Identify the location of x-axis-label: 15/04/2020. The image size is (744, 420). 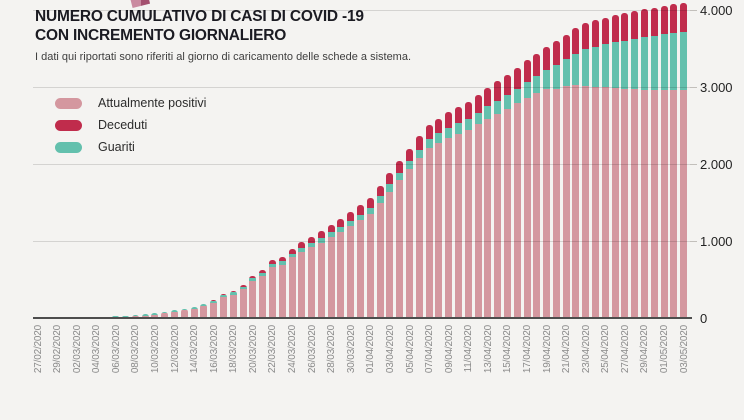
(508, 349).